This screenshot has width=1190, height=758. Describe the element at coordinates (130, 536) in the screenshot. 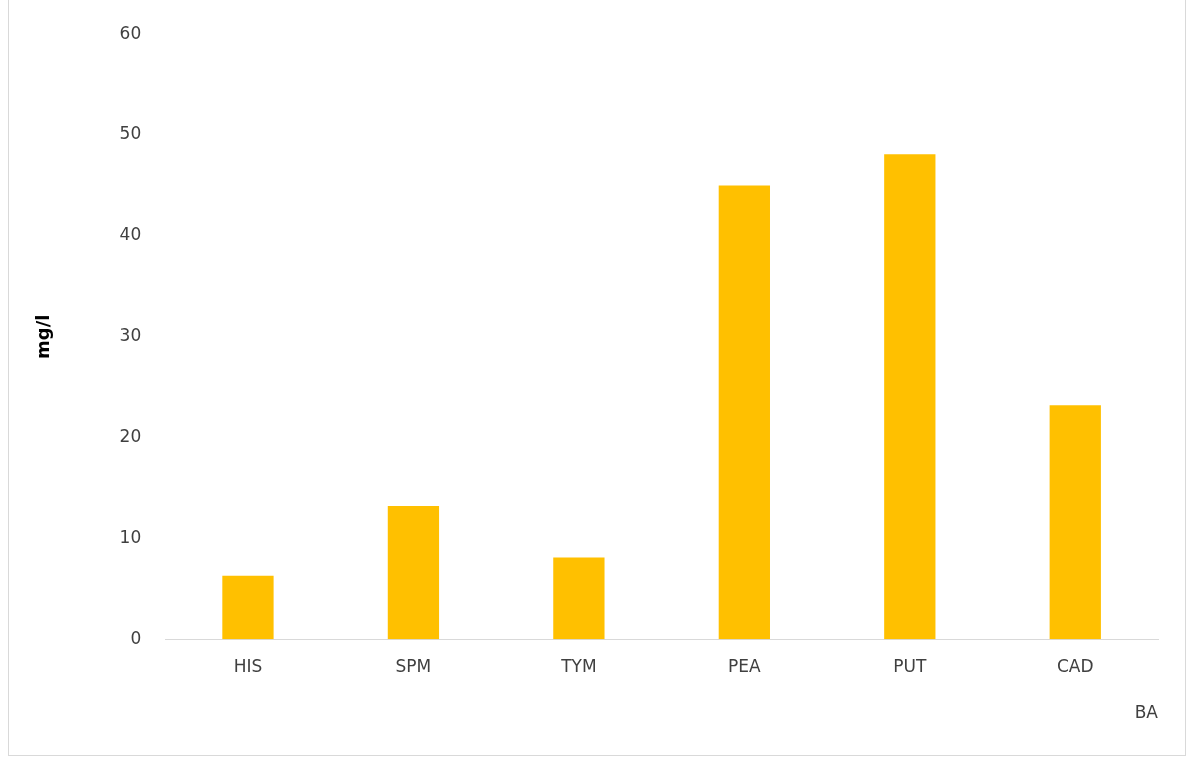

I see `y-tick-label: 10` at that location.